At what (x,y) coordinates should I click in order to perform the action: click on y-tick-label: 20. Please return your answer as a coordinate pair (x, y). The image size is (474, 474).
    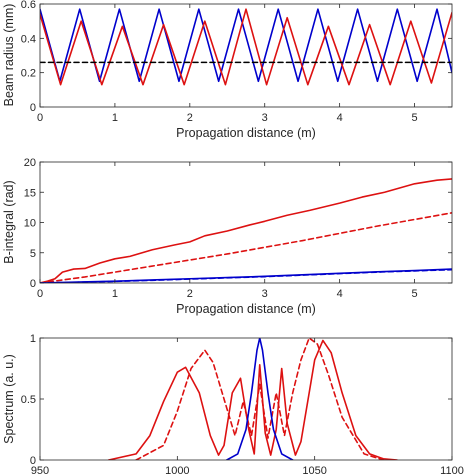
    Looking at the image, I should click on (30, 163).